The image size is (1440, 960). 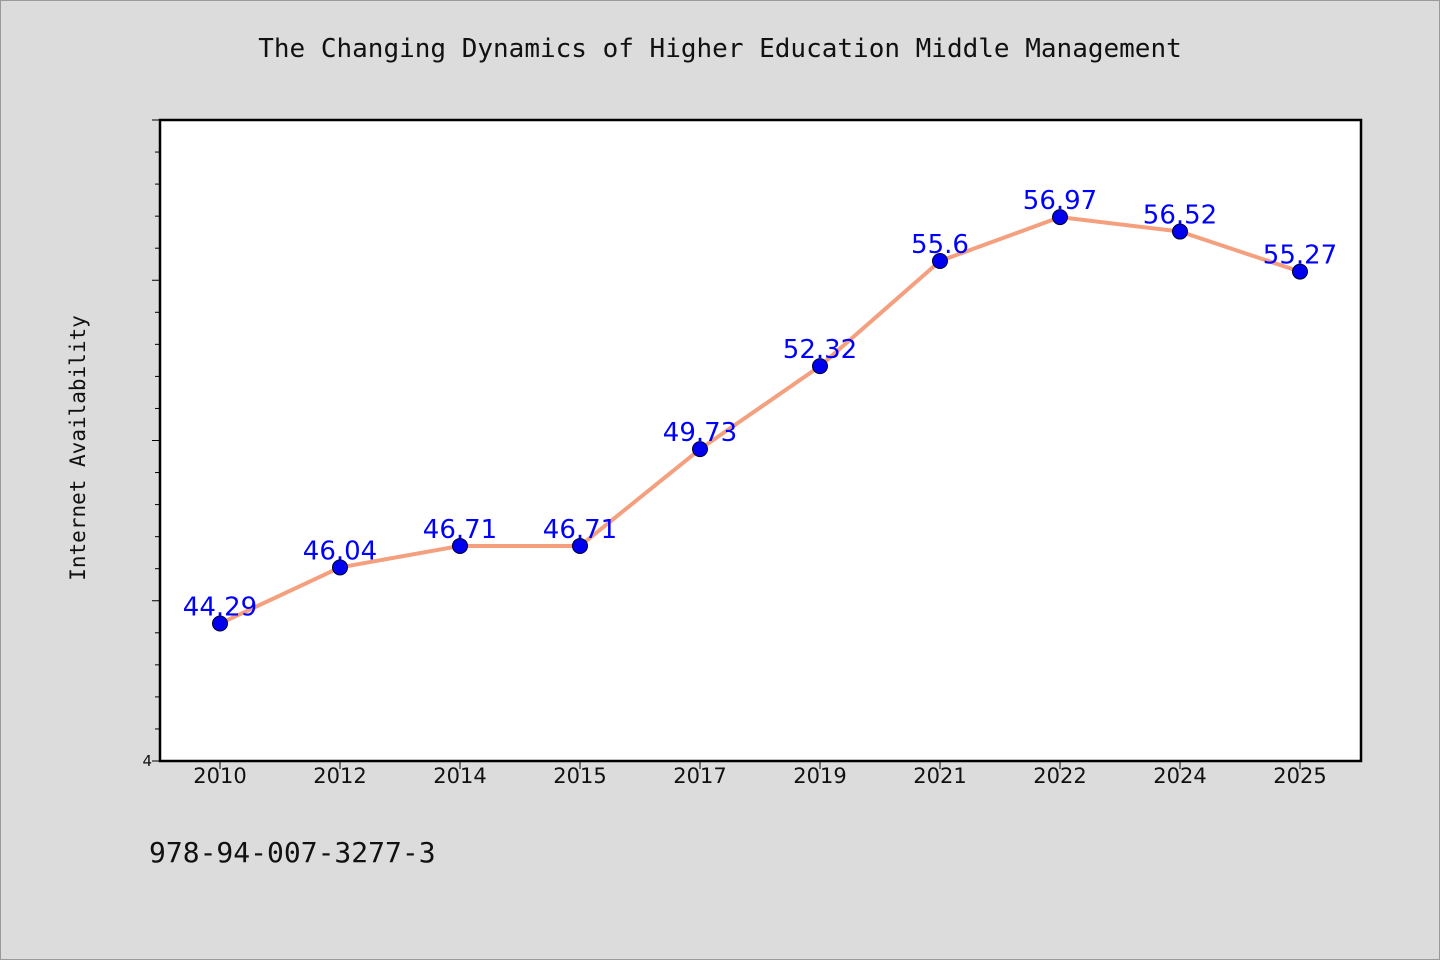 I want to click on x-tick-label: 2022, so click(x=1059, y=776).